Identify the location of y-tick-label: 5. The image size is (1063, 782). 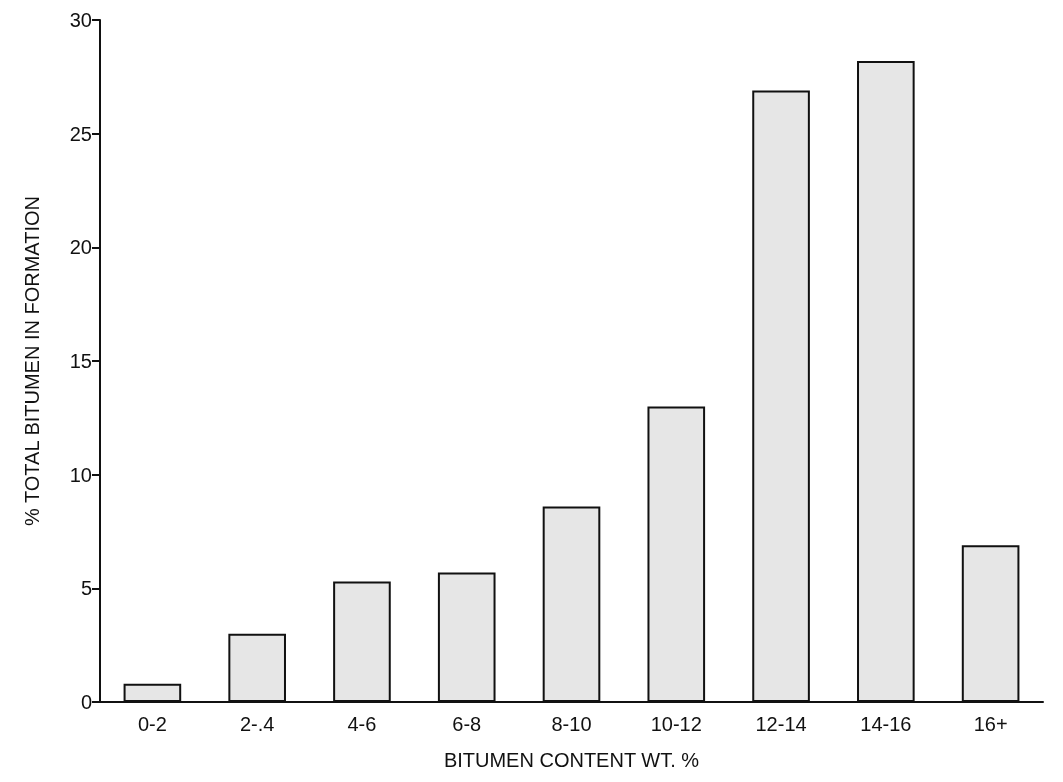
(86, 588).